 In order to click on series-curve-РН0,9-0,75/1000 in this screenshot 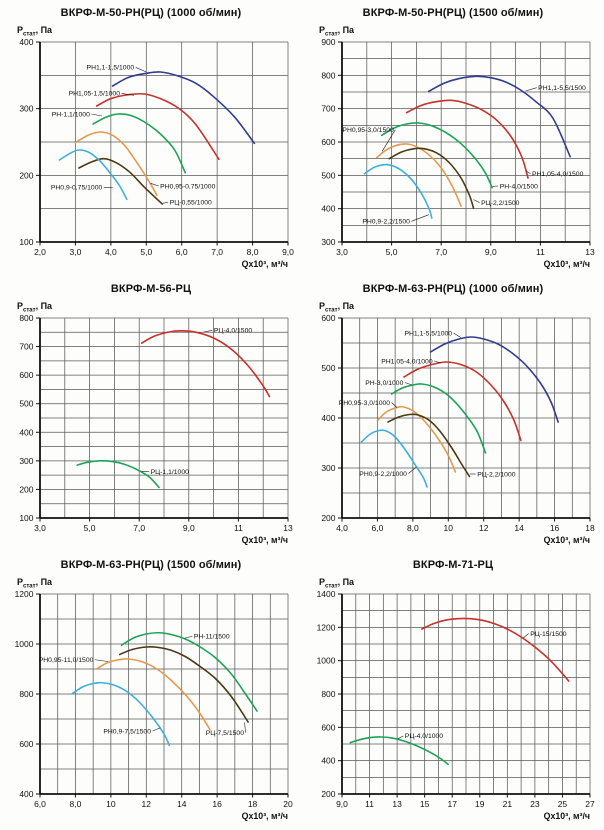, I will do `click(93, 175)`.